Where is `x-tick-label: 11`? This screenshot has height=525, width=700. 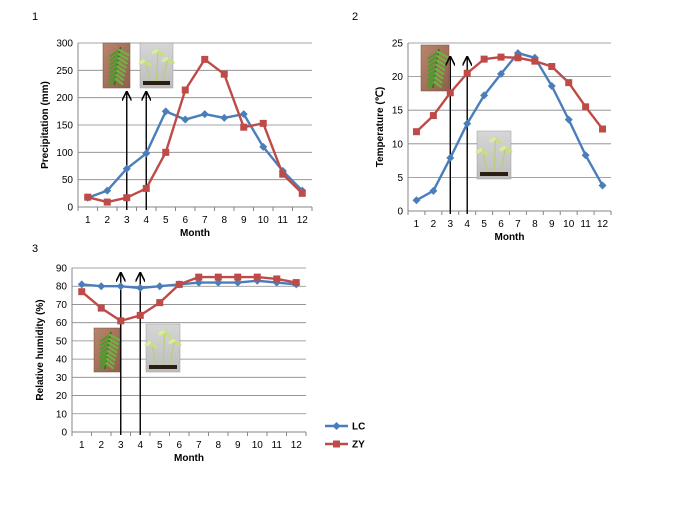 x-tick-label: 11 is located at coordinates (277, 445).